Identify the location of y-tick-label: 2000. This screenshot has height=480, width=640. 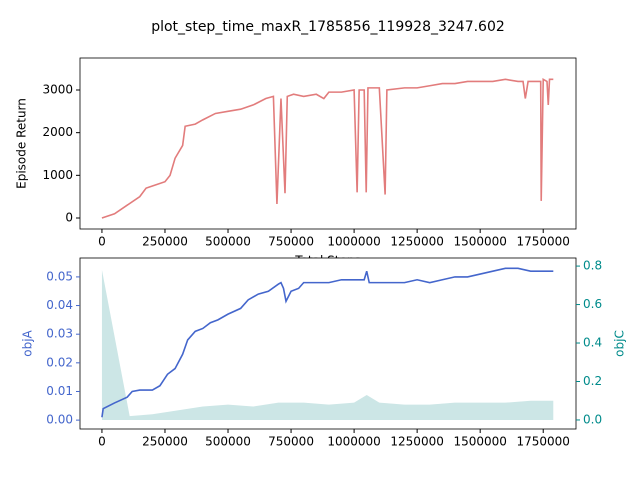
(57, 132).